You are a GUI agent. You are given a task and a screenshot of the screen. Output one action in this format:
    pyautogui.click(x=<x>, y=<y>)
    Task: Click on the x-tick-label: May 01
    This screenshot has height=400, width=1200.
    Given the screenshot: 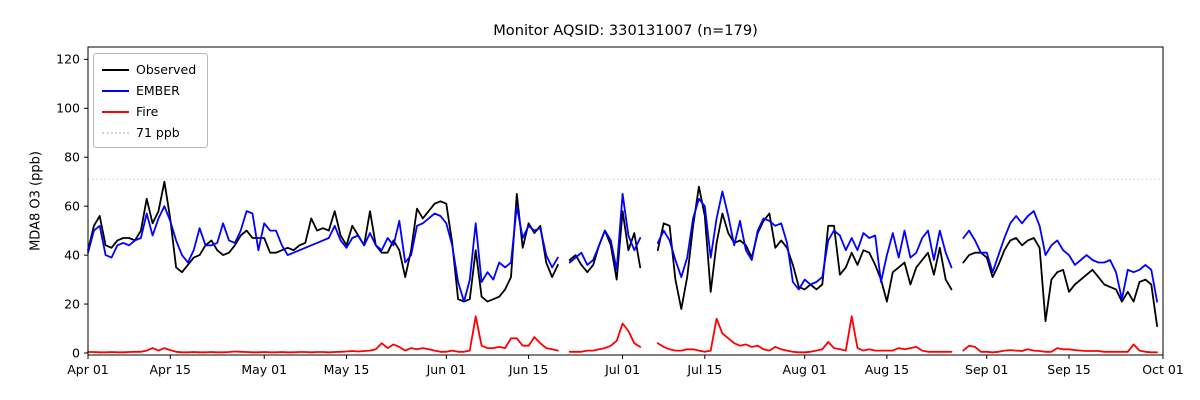 What is the action you would take?
    pyautogui.click(x=264, y=369)
    